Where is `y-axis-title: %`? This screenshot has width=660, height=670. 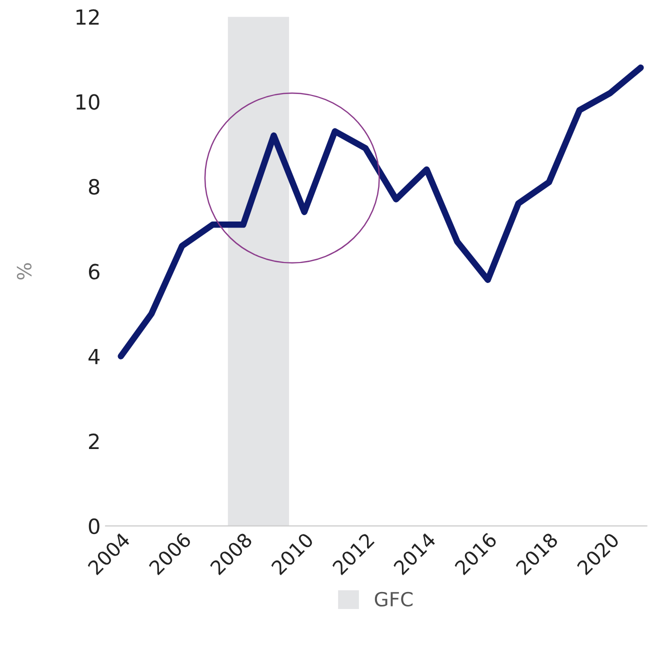 y-axis-title: % is located at coordinates (24, 271).